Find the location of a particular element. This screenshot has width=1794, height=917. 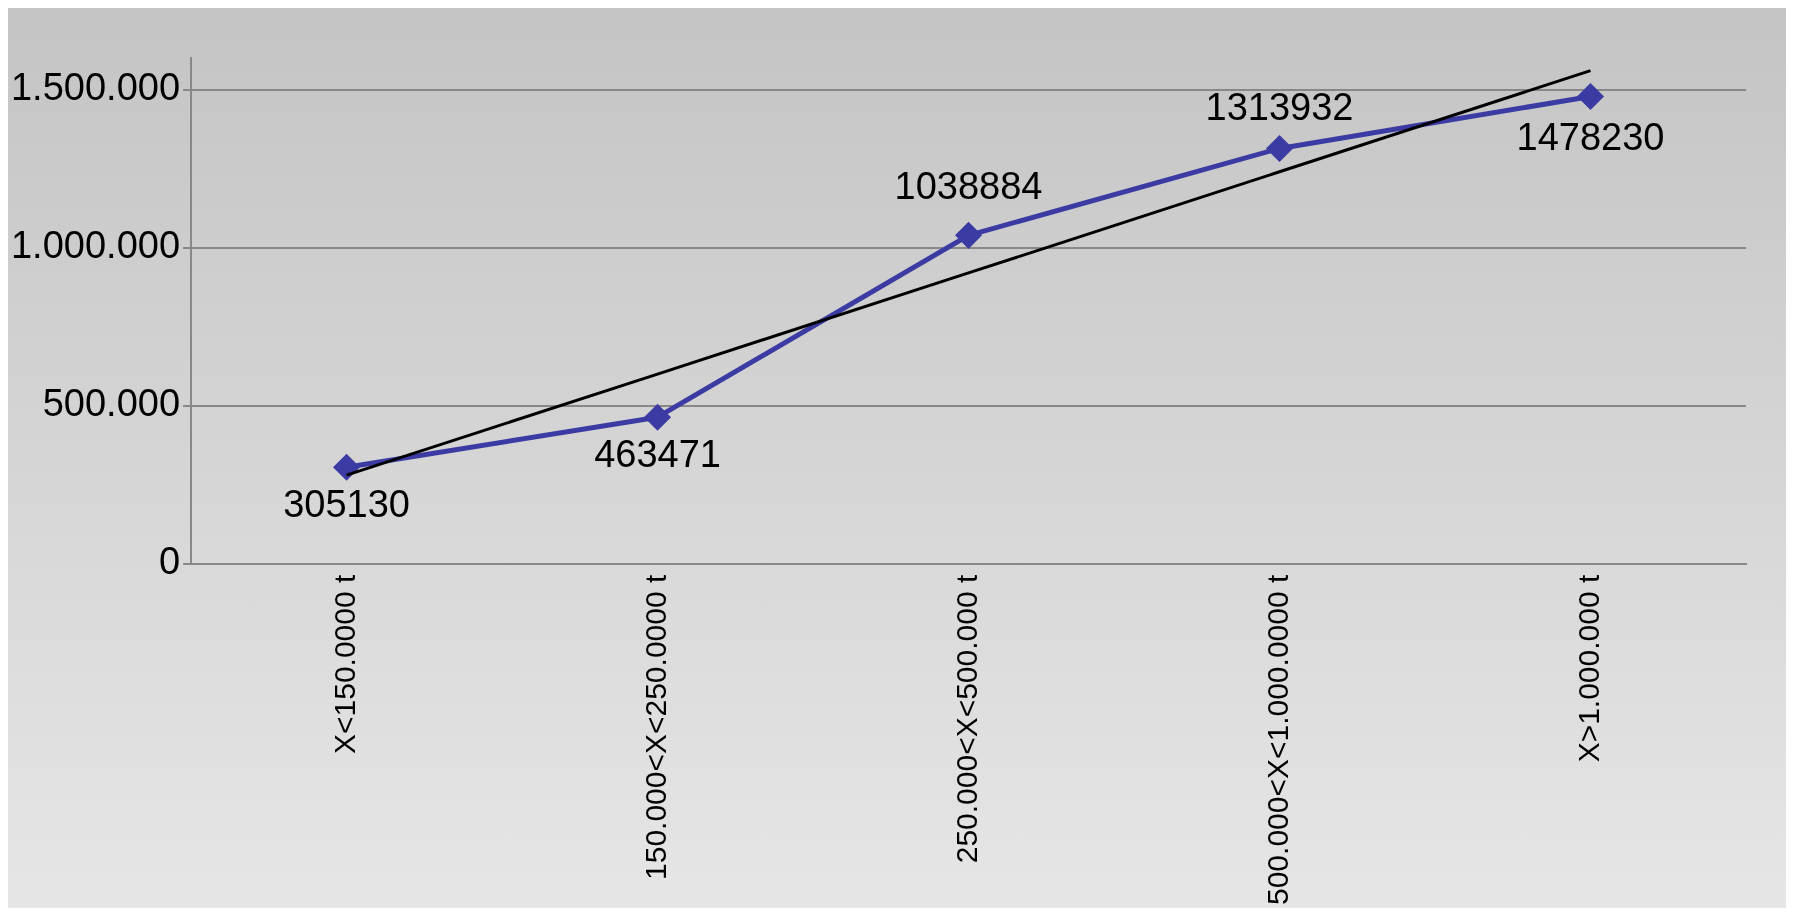

data-label: 305130 is located at coordinates (346, 503).